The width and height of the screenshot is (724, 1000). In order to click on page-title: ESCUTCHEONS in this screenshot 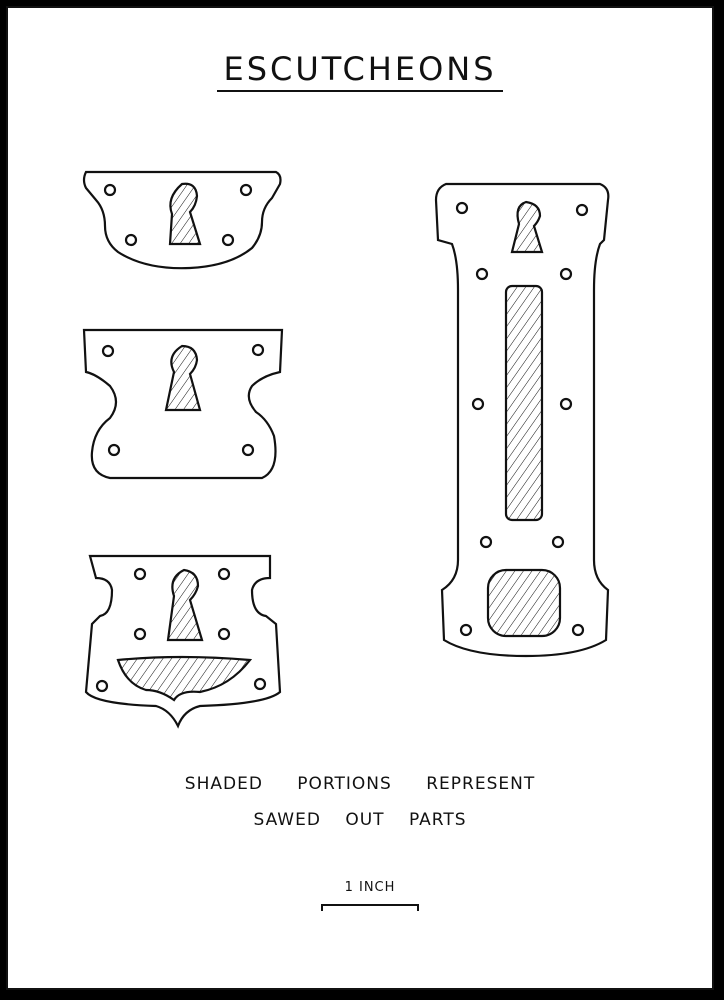, I will do `click(360, 71)`.